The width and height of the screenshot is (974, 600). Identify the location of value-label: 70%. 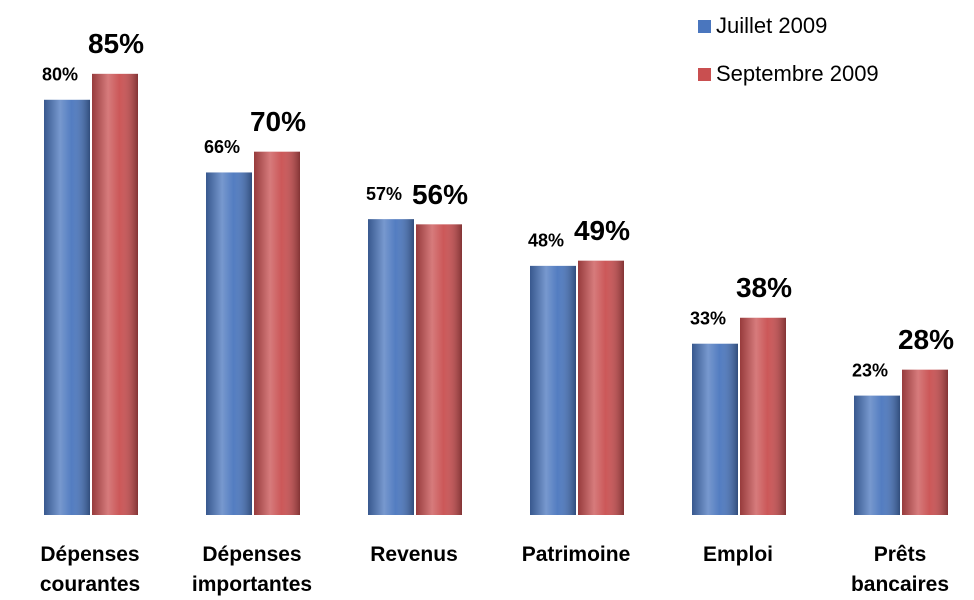
(278, 121).